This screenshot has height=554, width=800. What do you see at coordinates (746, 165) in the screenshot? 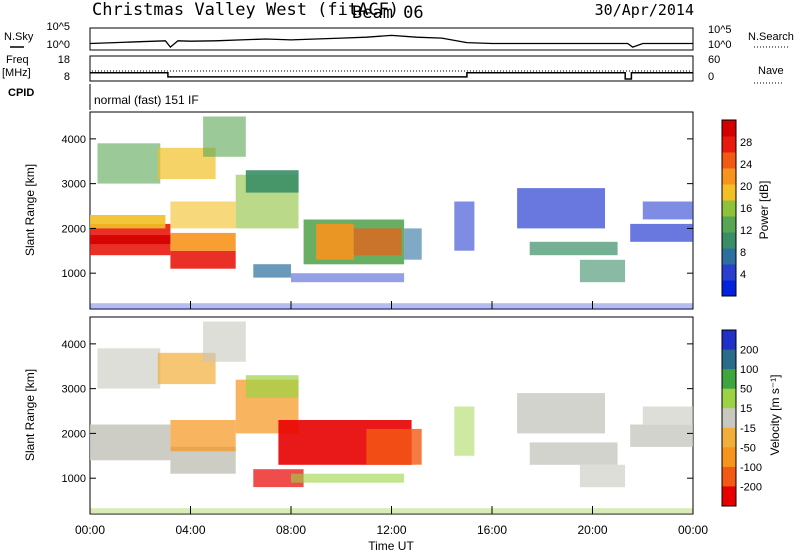
I see `colorbar-tick-label: 24` at bounding box center [746, 165].